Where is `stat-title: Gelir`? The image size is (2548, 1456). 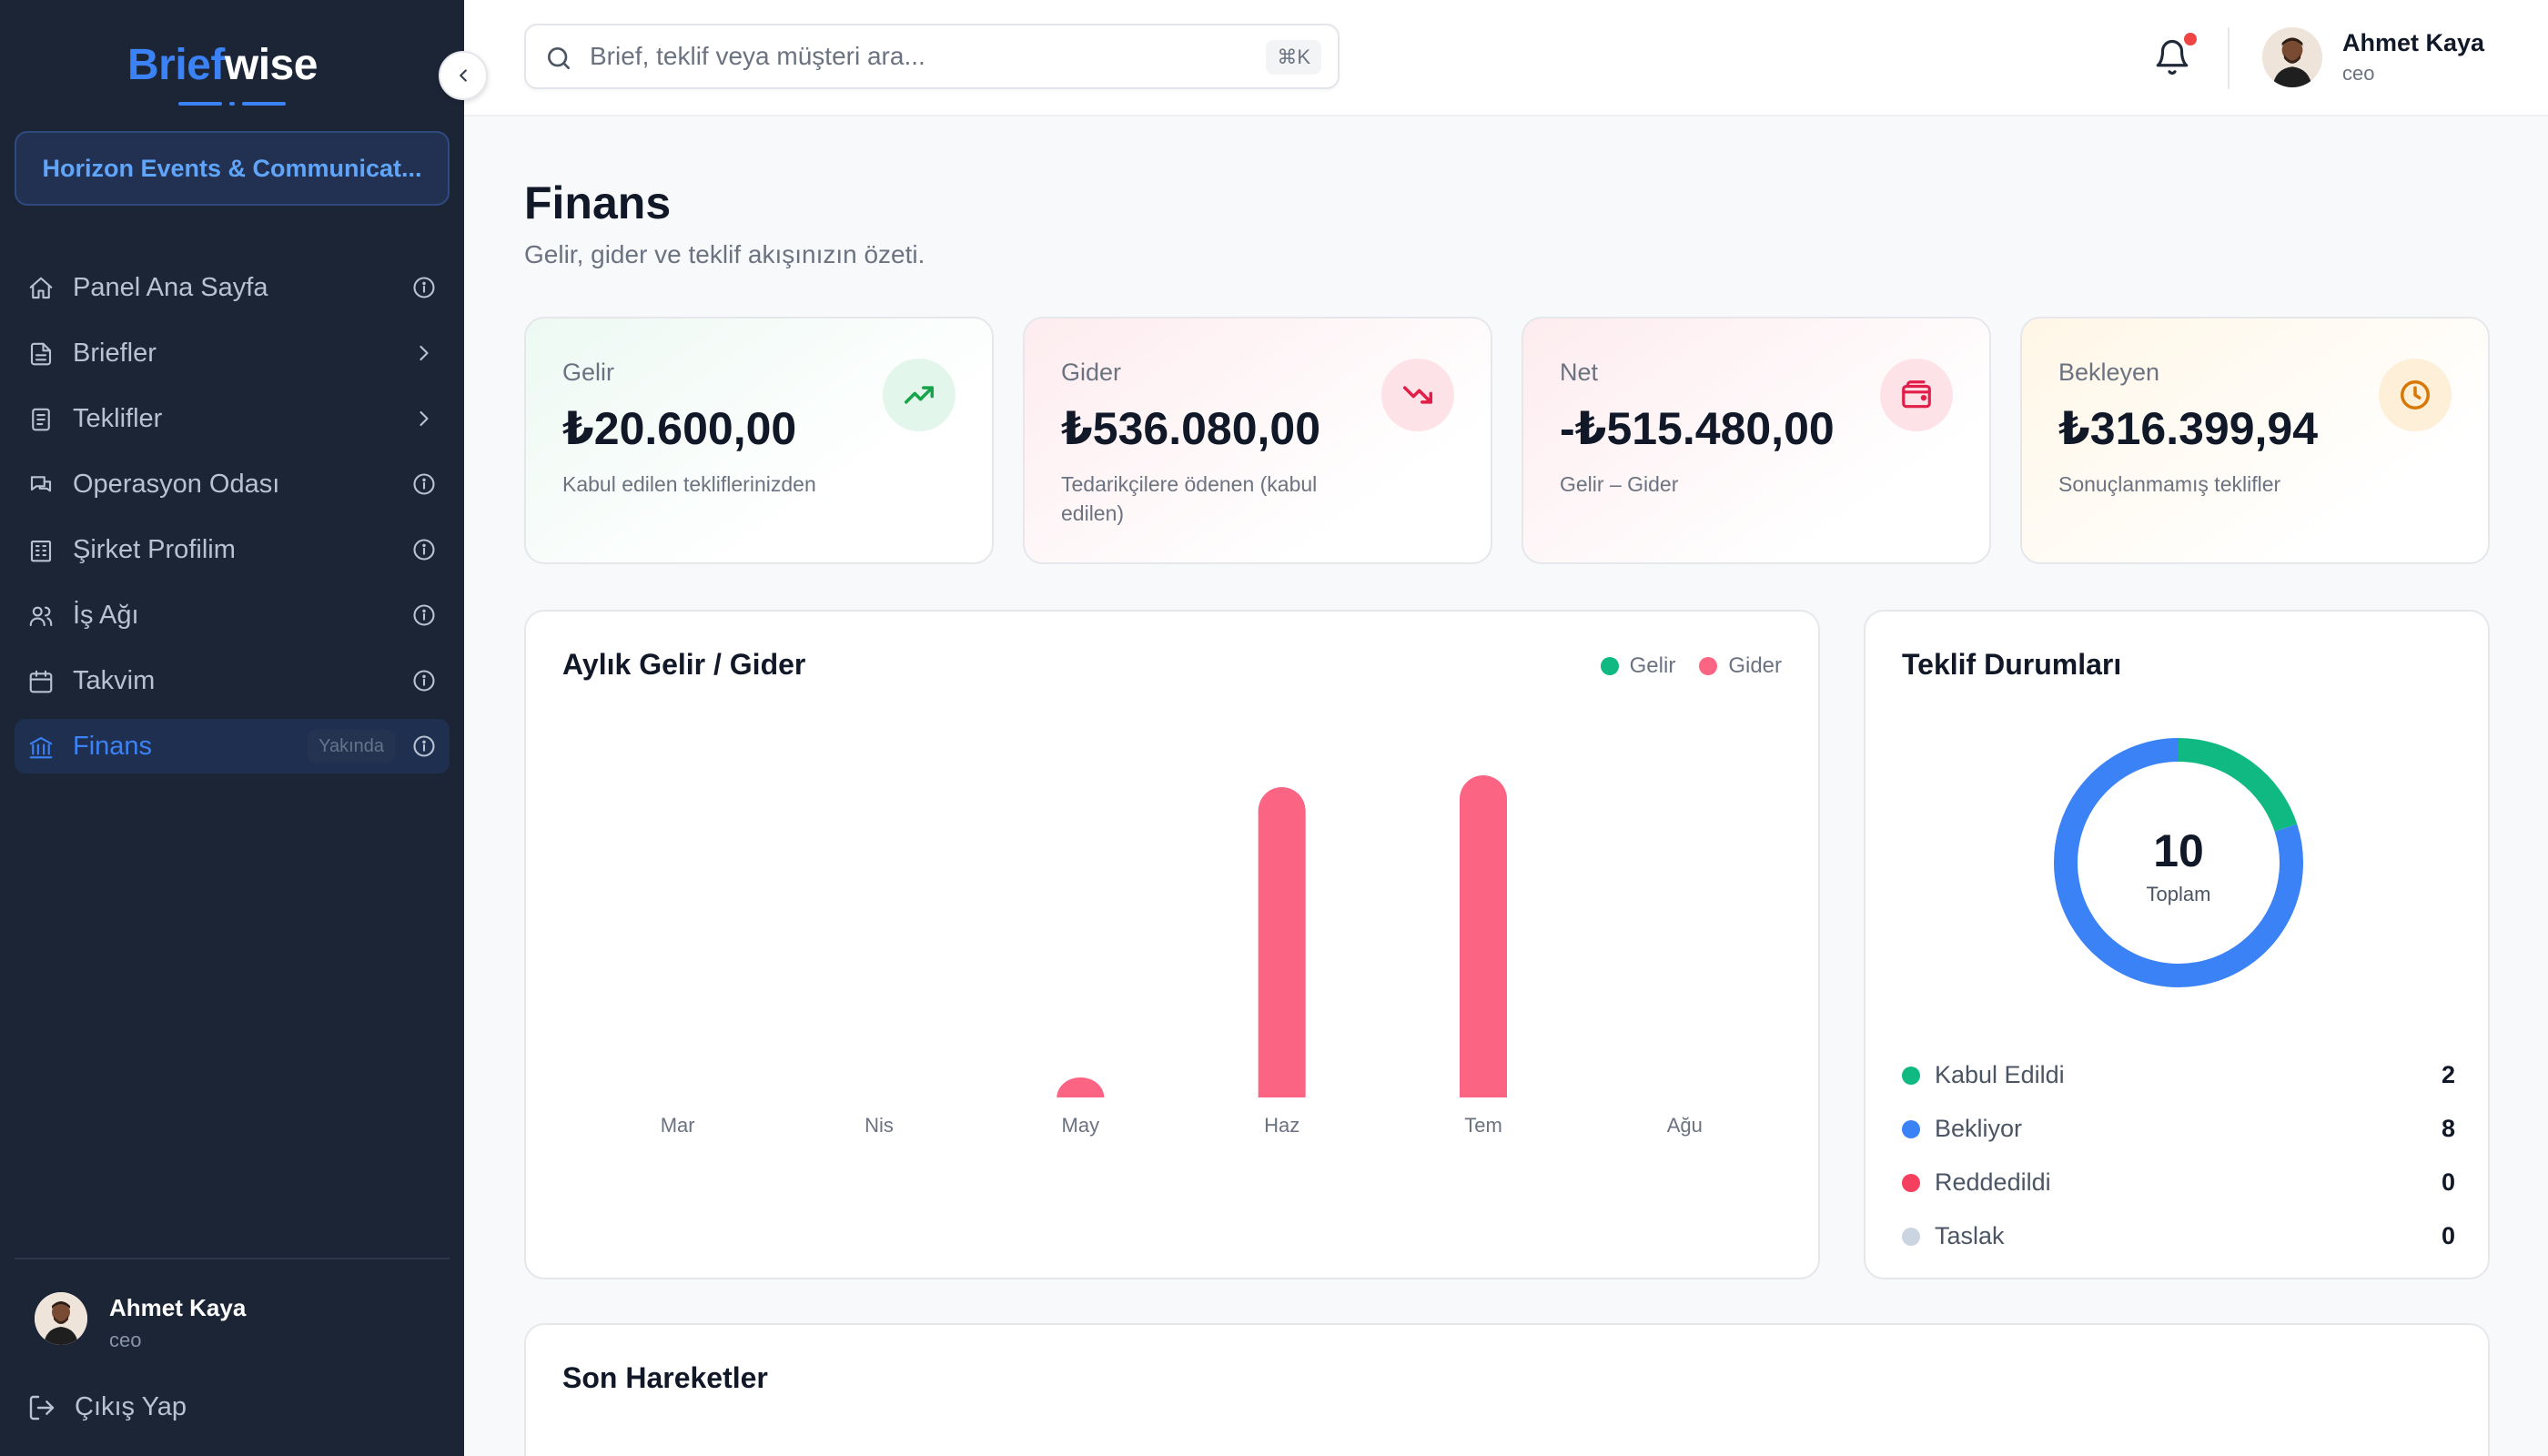 stat-title: Gelir is located at coordinates (589, 373).